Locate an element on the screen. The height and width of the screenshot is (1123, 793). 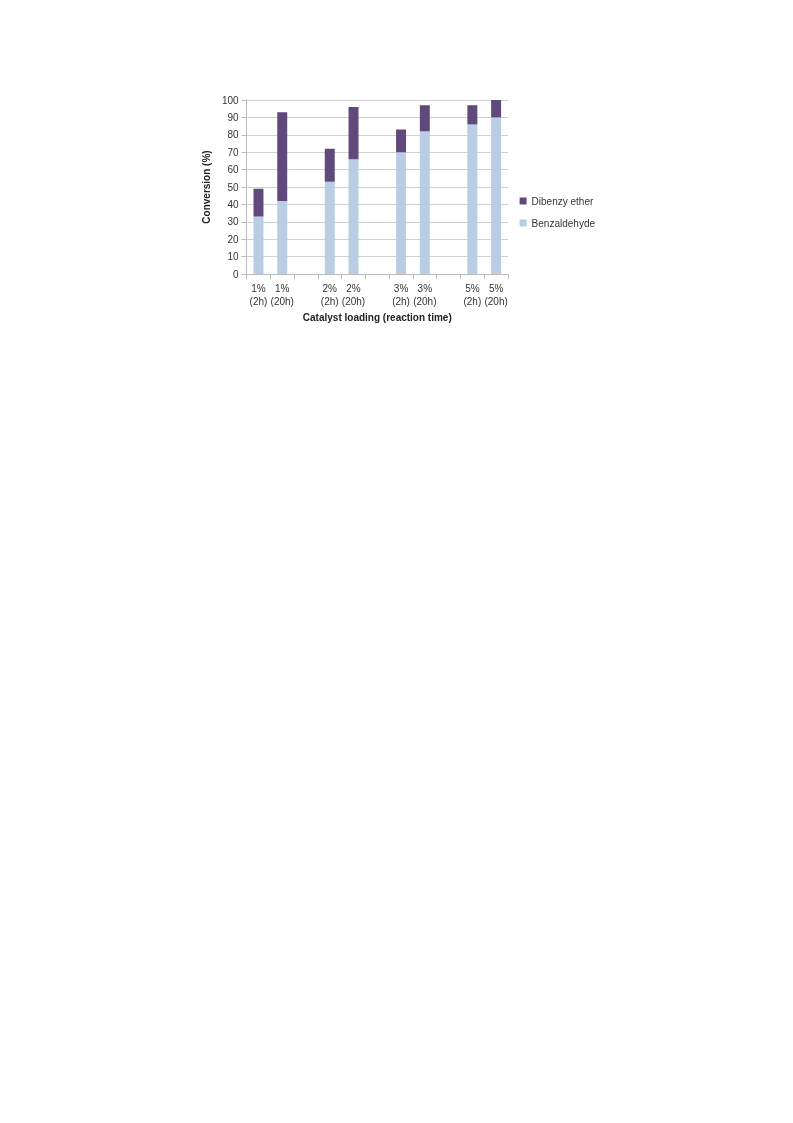
y-tick-label: 10 is located at coordinates (233, 257).